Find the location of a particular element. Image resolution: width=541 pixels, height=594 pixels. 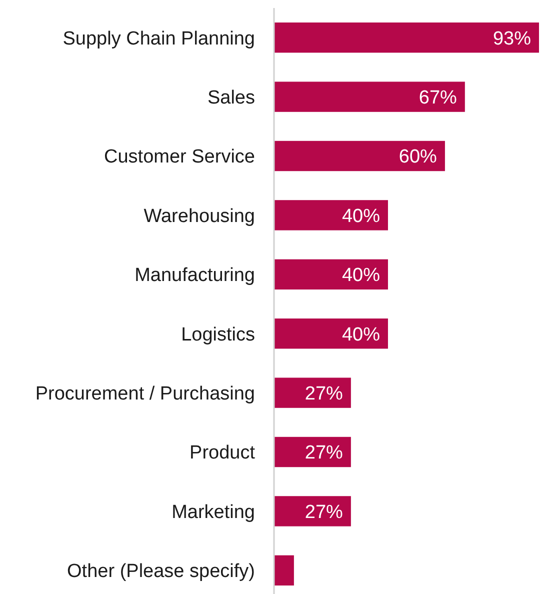

y-tick-label: Sales is located at coordinates (231, 97).